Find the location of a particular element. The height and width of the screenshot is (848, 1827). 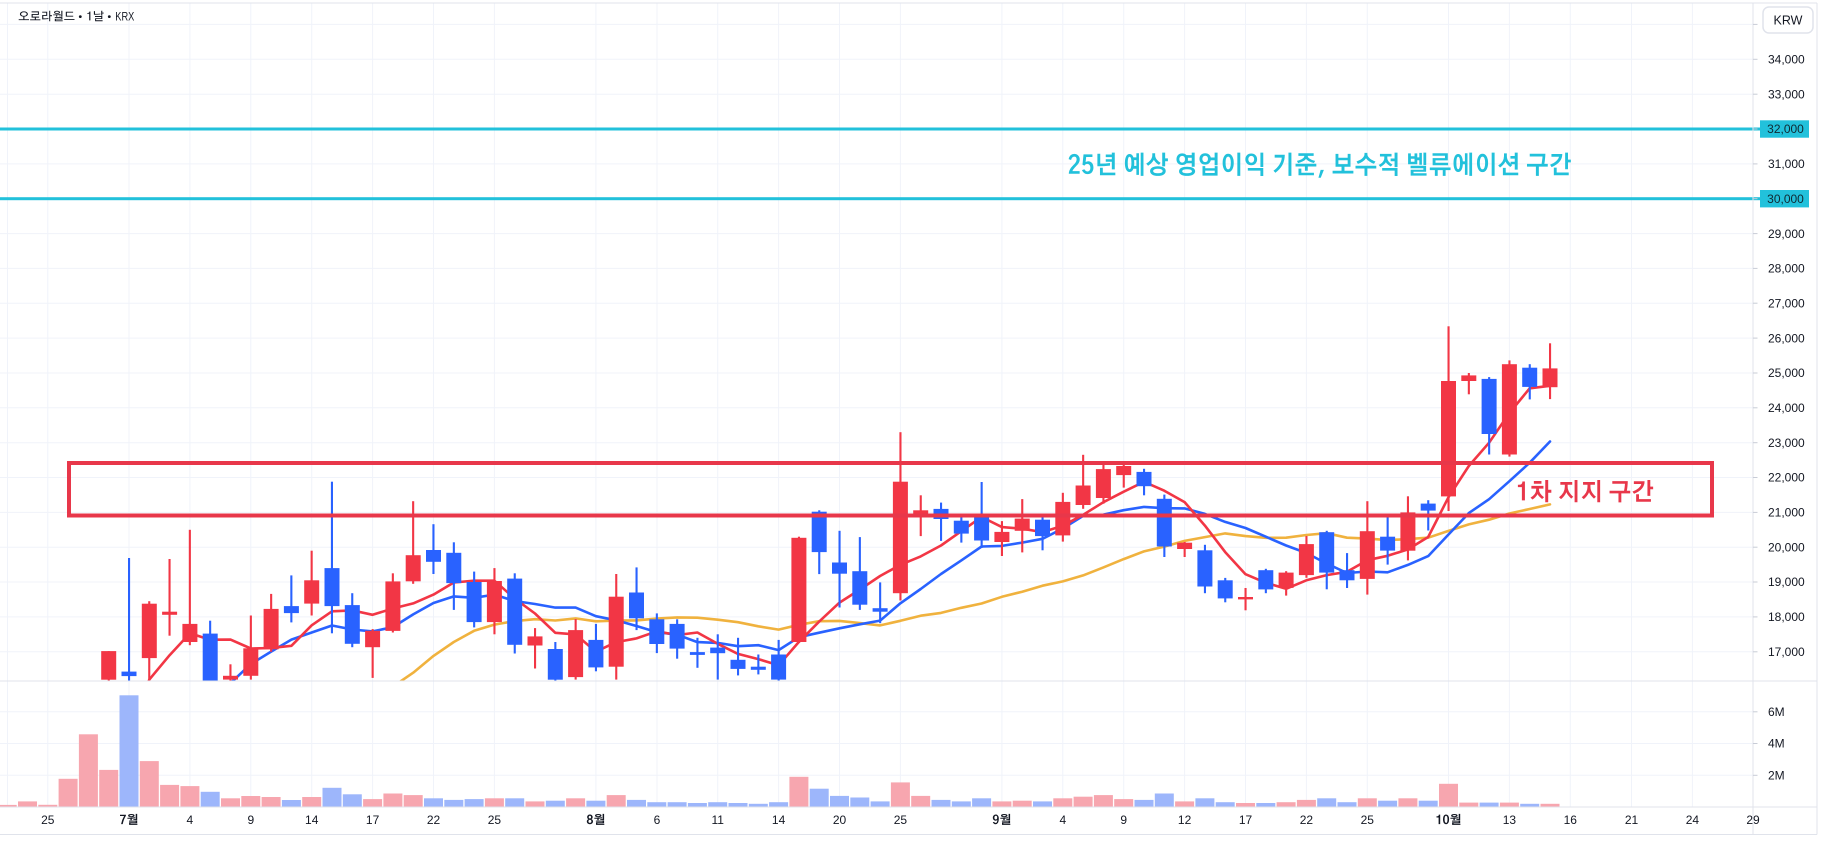

svg-text: 30,000 is located at coordinates (1785, 199).